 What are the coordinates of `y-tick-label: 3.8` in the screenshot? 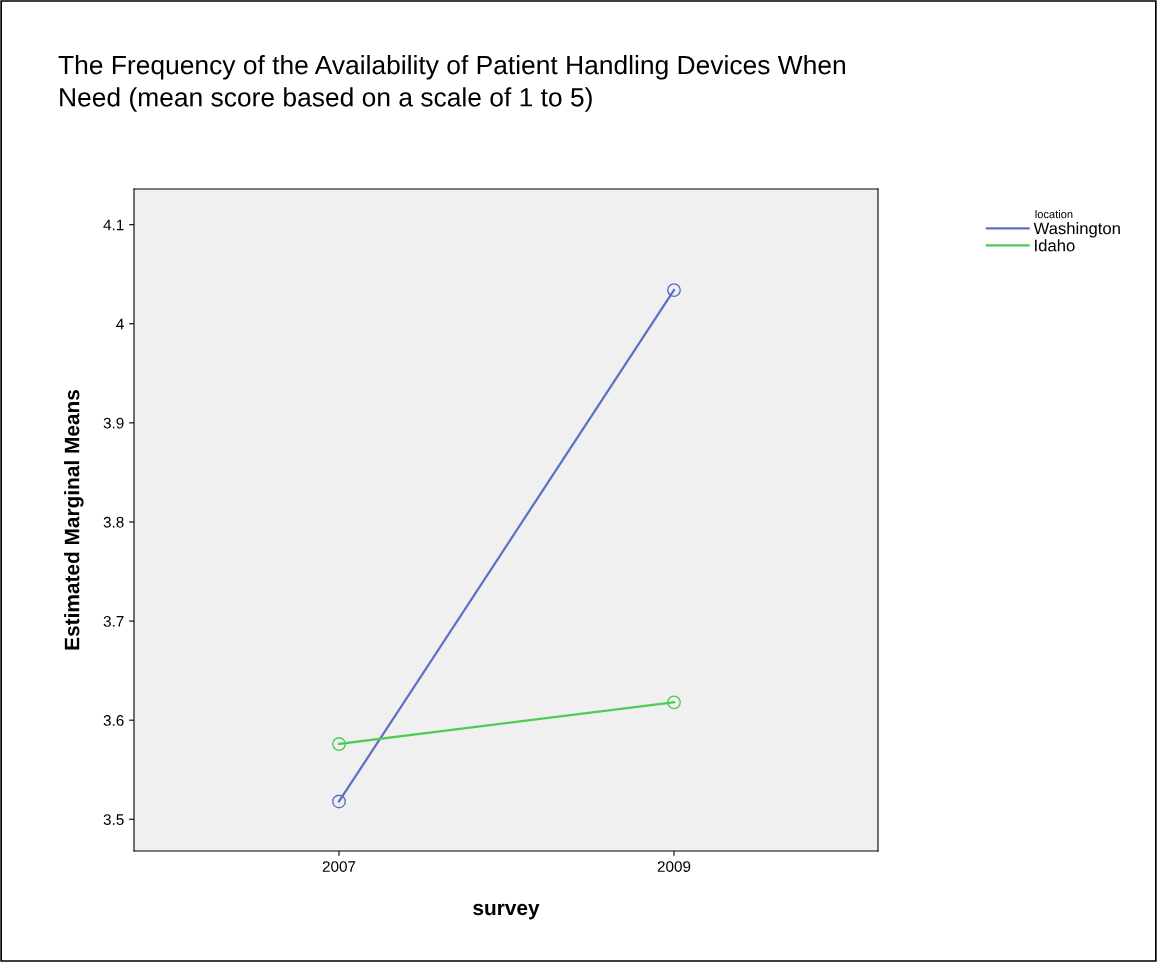 It's located at (113, 522).